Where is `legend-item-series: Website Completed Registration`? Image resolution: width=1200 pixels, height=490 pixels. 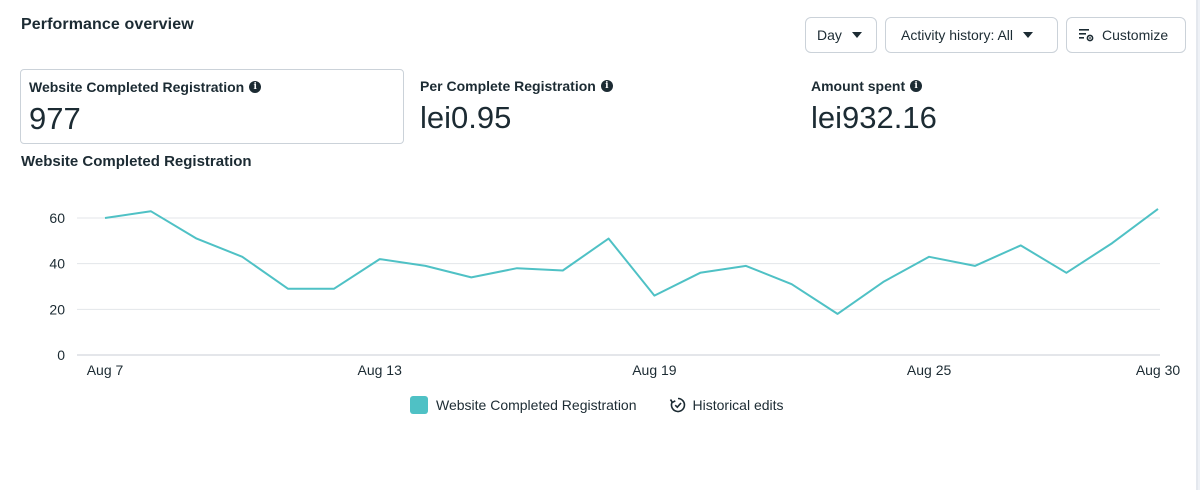
legend-item-series: Website Completed Registration is located at coordinates (523, 405).